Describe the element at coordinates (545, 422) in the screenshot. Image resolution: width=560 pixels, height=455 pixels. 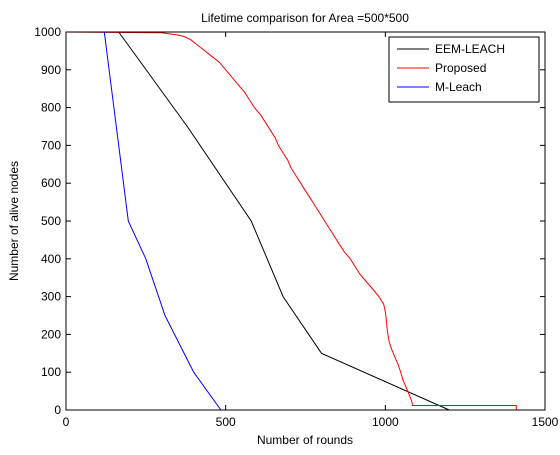
I see `x-tick-label: 1500` at that location.